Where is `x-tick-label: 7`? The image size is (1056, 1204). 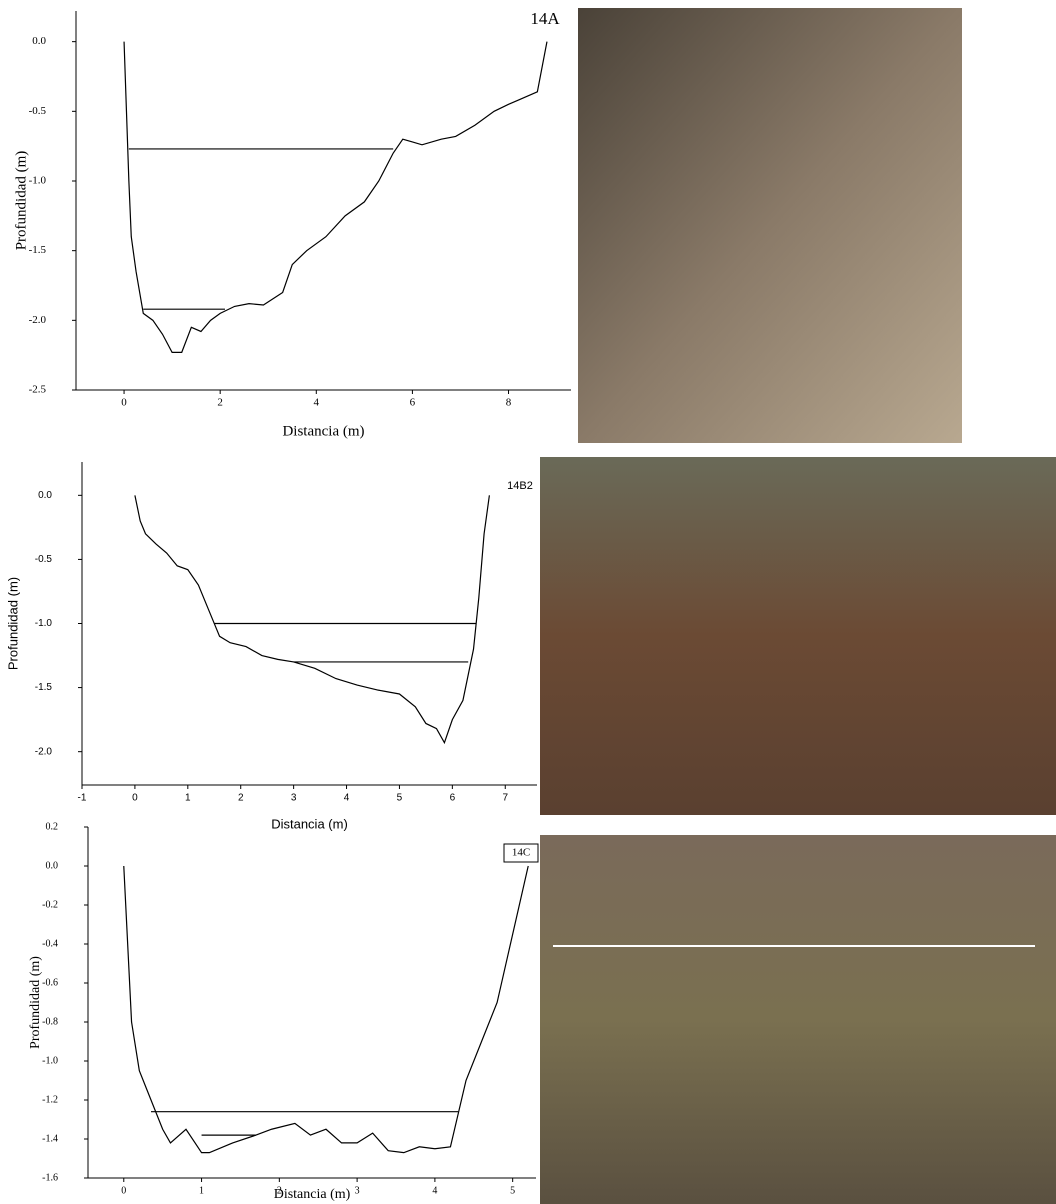
x-tick-label: 7 is located at coordinates (505, 798).